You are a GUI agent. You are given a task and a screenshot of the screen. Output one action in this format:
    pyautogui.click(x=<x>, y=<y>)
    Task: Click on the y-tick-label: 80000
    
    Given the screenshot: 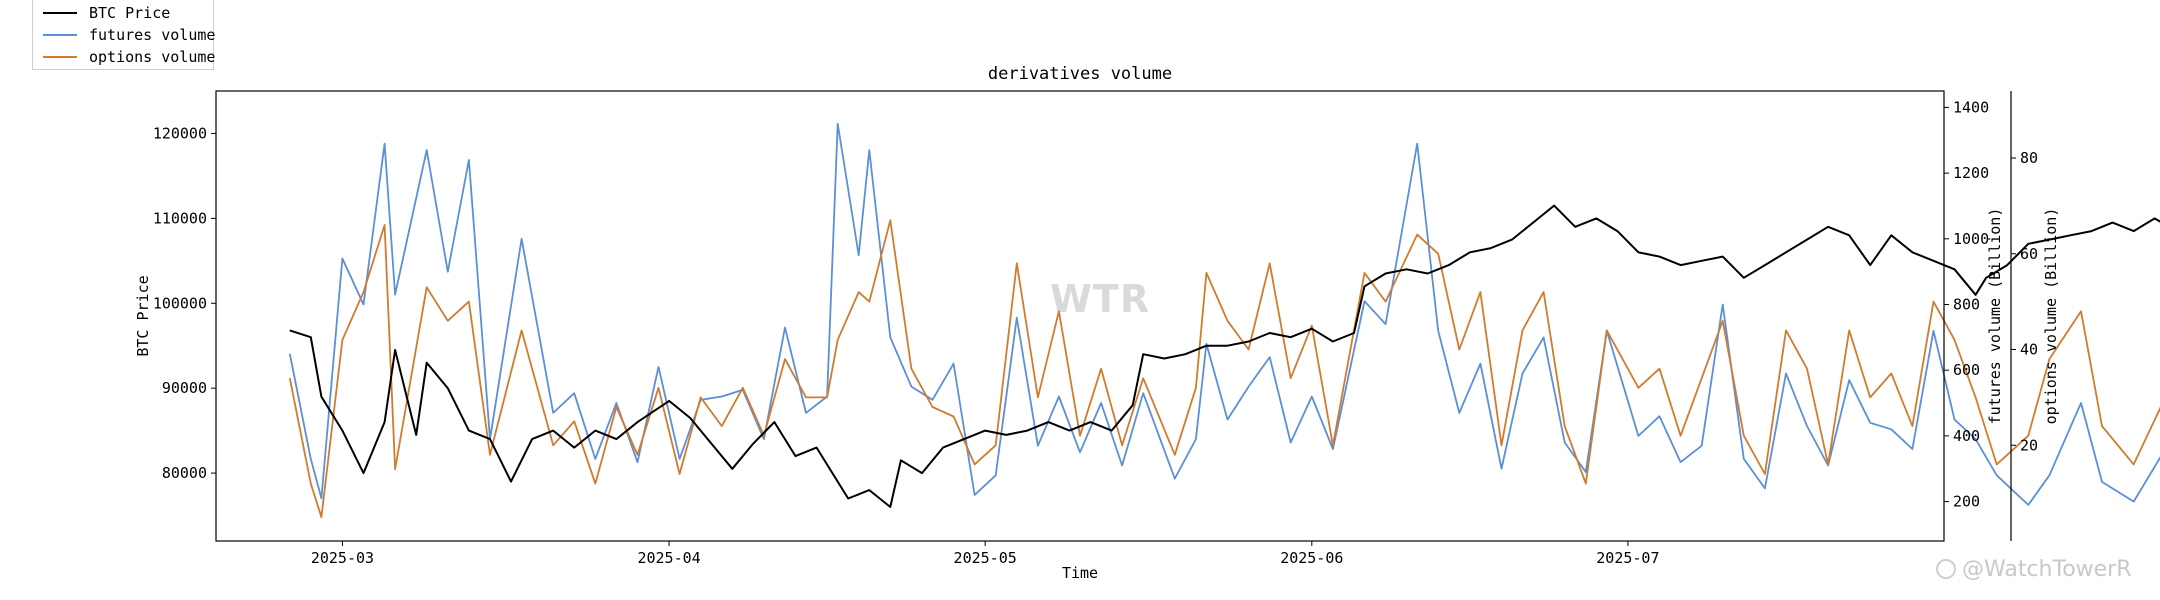 What is the action you would take?
    pyautogui.click(x=184, y=473)
    